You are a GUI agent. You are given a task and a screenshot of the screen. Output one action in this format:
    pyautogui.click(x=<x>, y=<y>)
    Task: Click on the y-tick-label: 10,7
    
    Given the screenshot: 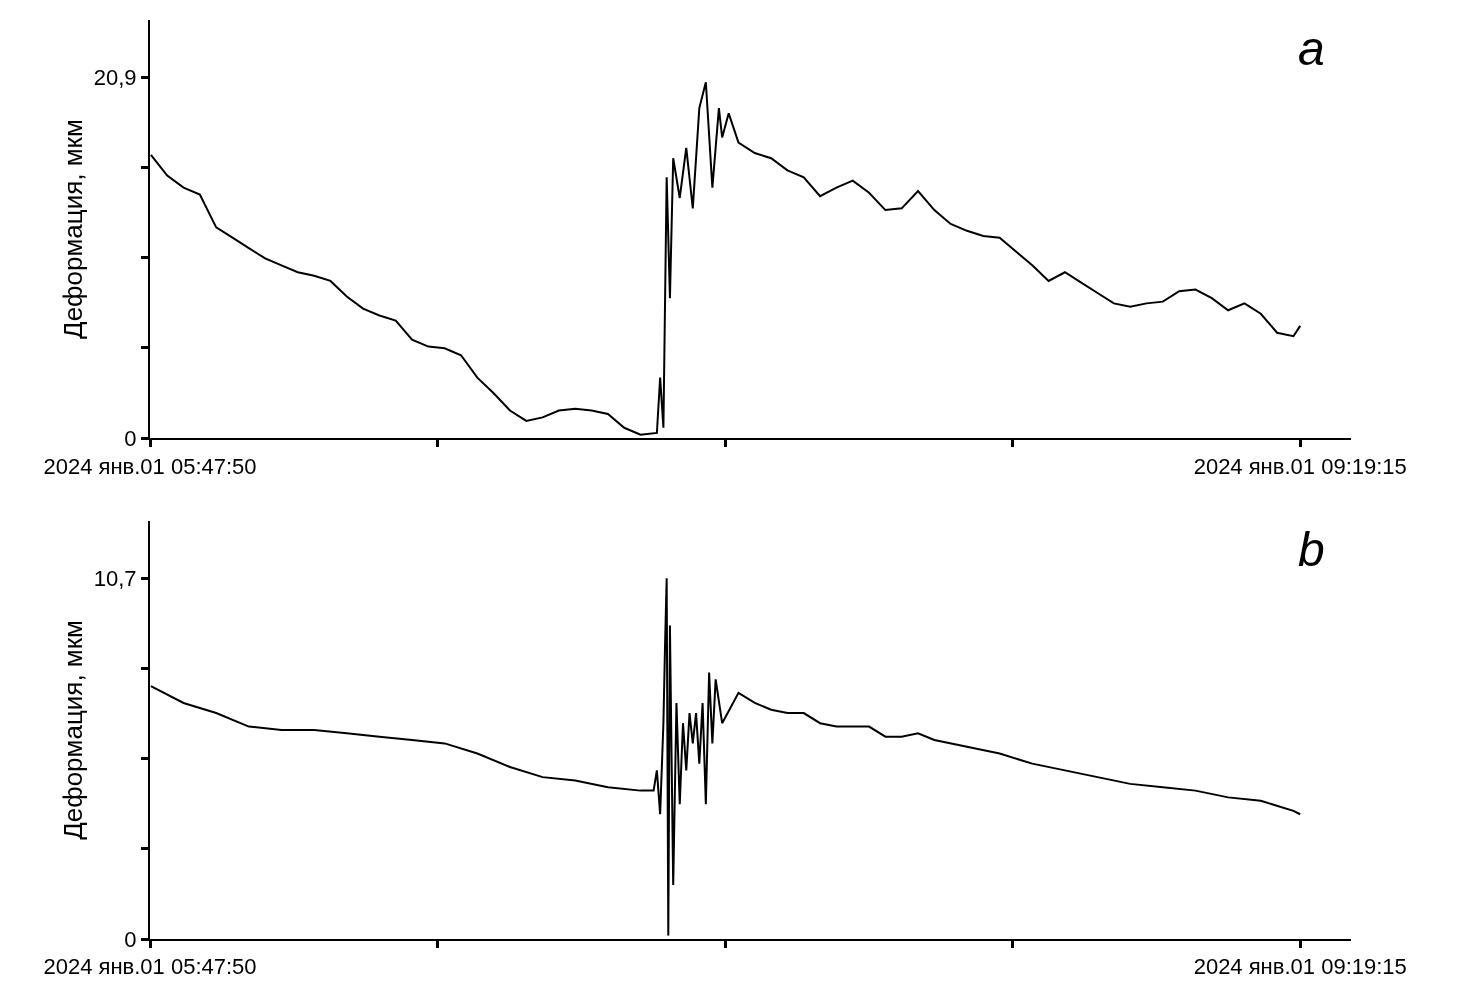 What is the action you would take?
    pyautogui.click(x=115, y=578)
    